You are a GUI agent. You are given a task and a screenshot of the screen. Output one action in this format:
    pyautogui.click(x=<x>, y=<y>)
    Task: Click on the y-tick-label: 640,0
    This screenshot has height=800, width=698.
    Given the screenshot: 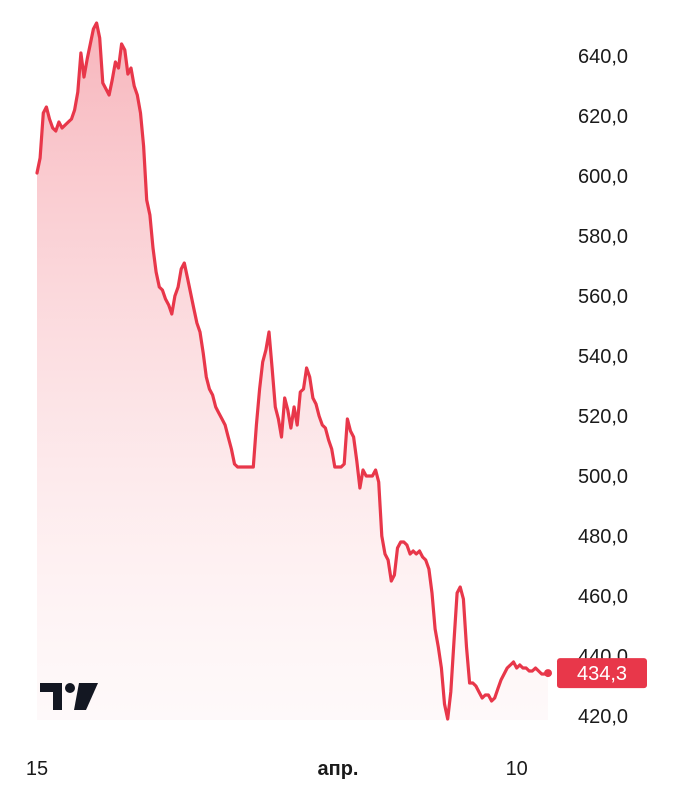 What is the action you would take?
    pyautogui.click(x=603, y=57)
    